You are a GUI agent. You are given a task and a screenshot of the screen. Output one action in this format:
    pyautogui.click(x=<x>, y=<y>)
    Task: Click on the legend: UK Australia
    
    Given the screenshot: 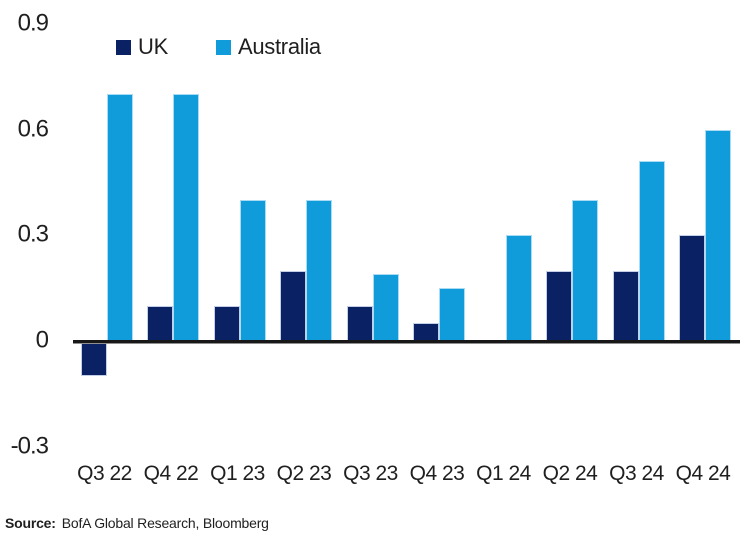 What is the action you would take?
    pyautogui.click(x=218, y=47)
    